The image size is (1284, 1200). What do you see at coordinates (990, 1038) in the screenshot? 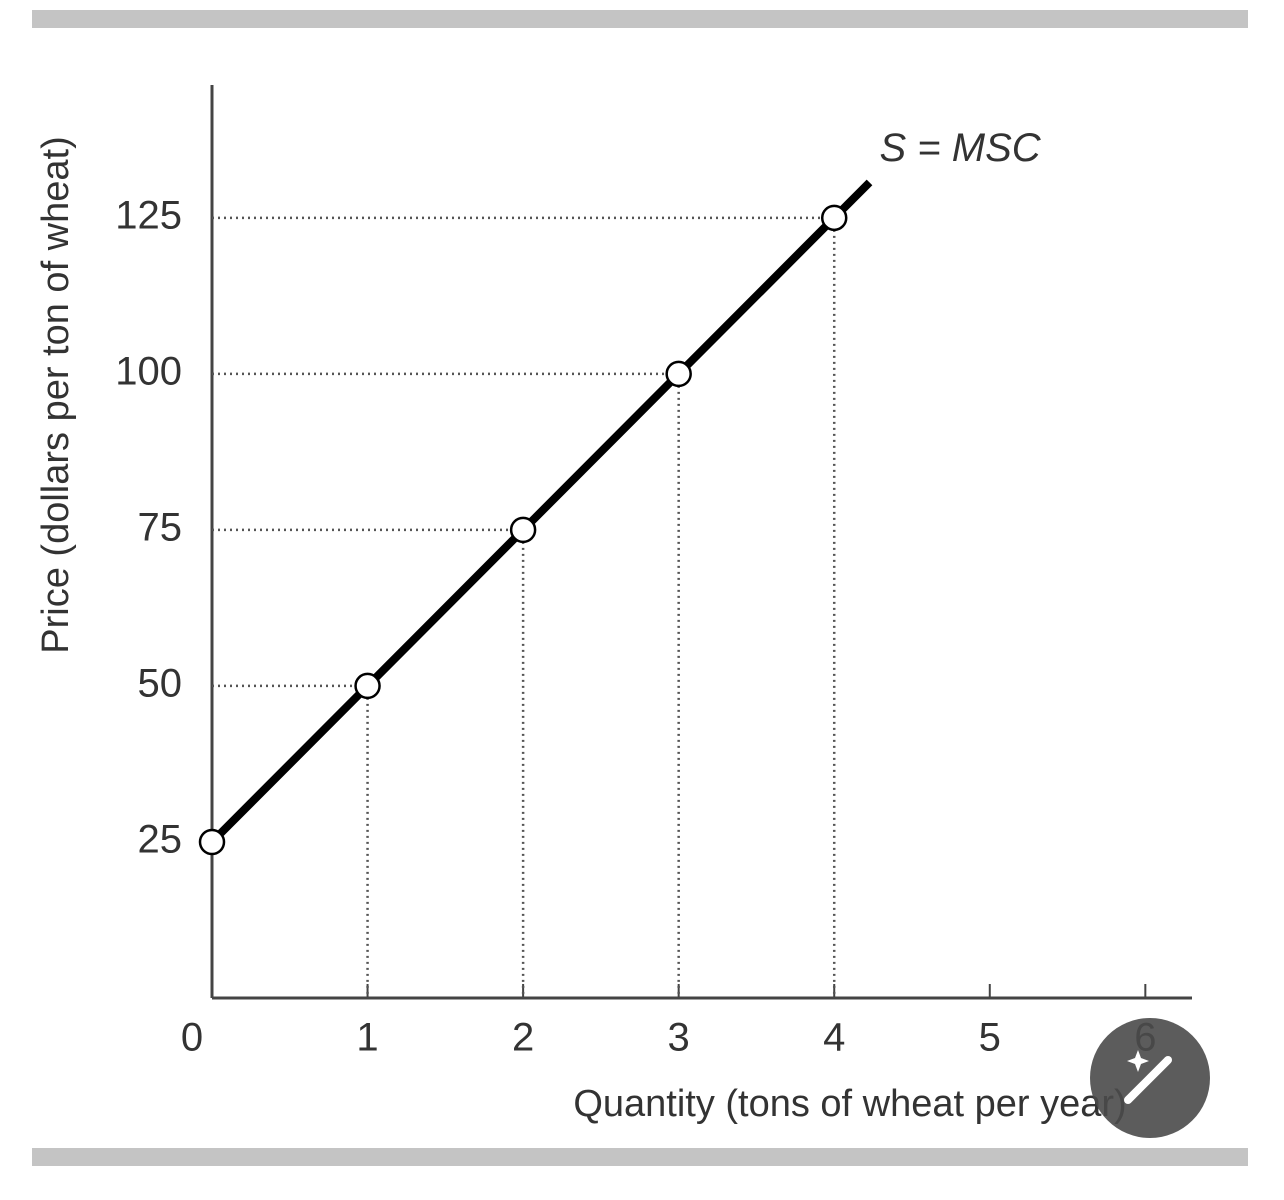
I see `x-tick-label: 5` at bounding box center [990, 1038].